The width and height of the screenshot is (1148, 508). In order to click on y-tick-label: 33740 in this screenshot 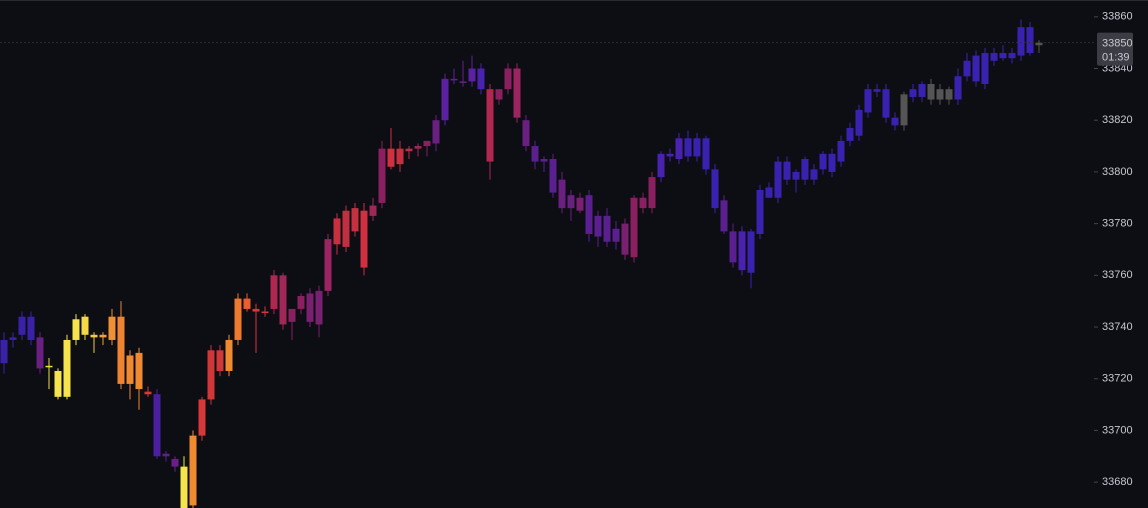, I will do `click(1117, 327)`.